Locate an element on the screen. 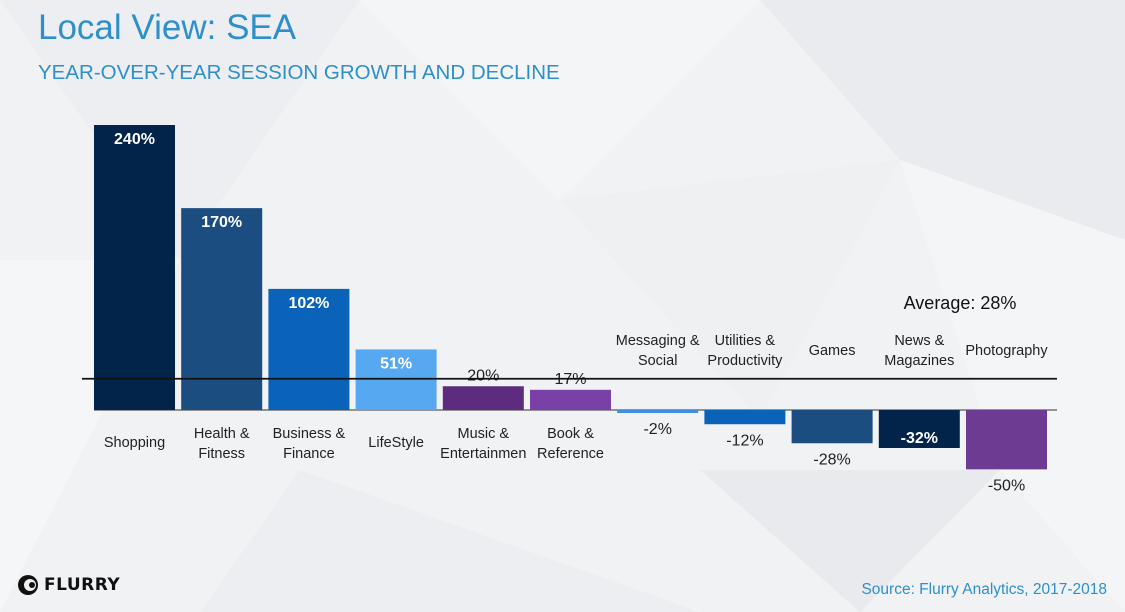  category-label: Utilities & Productivity is located at coordinates (745, 351).